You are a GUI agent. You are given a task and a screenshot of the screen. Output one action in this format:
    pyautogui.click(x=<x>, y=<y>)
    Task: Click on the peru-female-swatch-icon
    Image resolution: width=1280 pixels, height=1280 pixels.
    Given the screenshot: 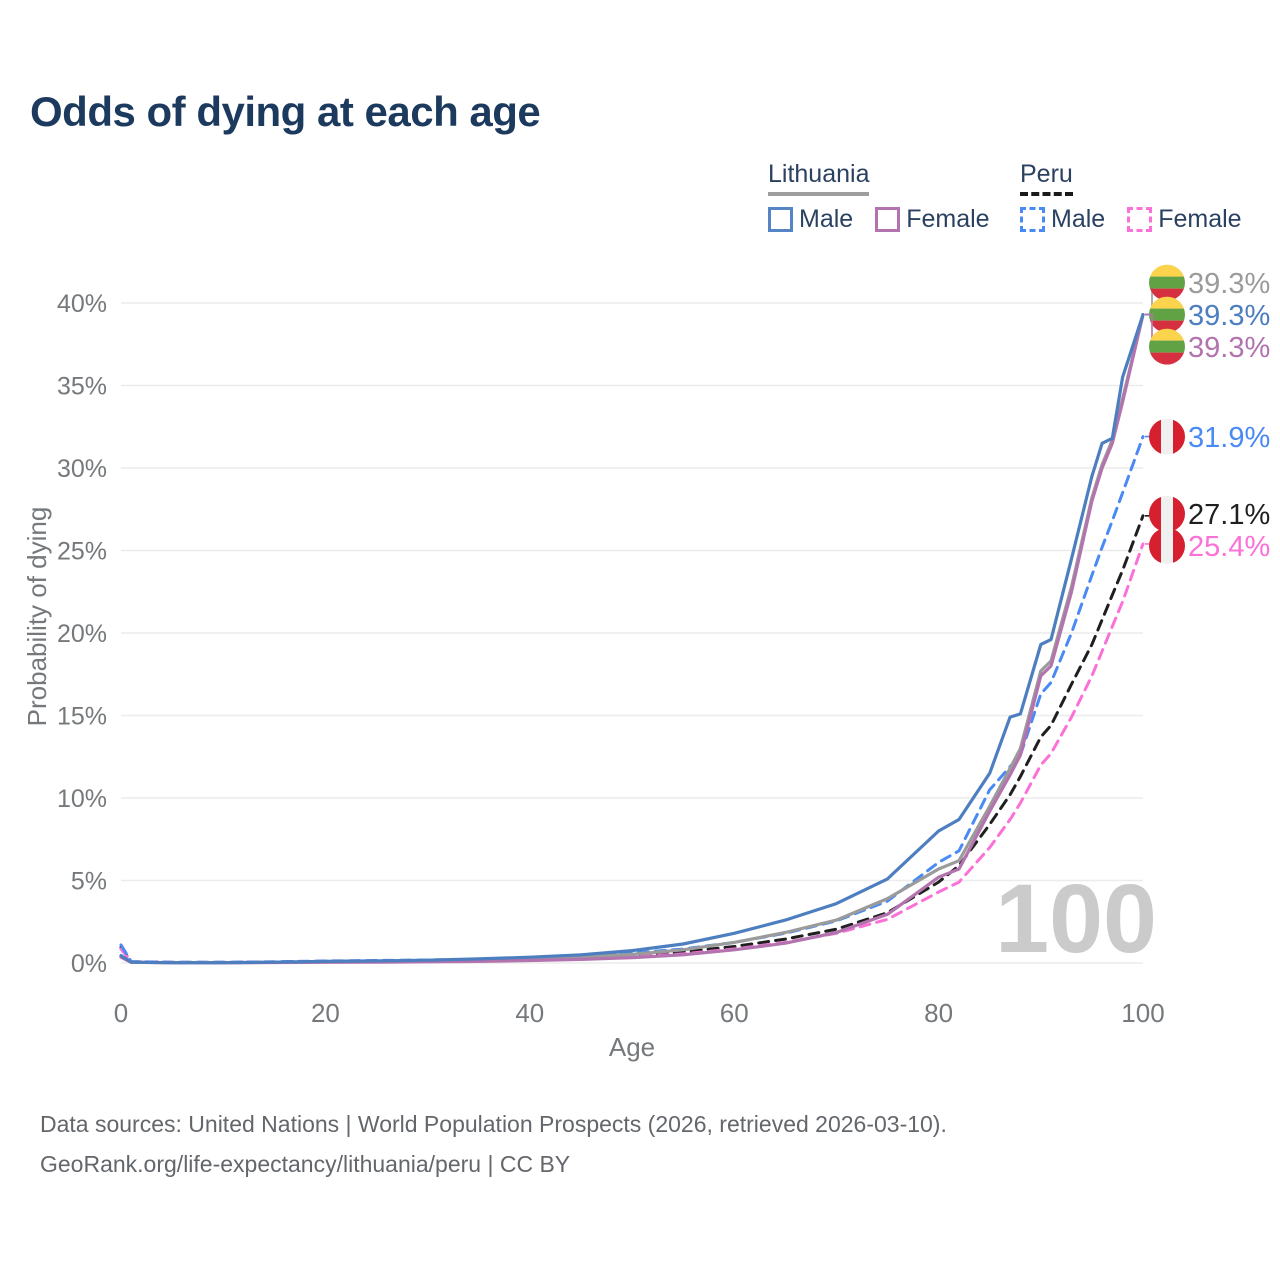 What is the action you would take?
    pyautogui.click(x=1140, y=219)
    